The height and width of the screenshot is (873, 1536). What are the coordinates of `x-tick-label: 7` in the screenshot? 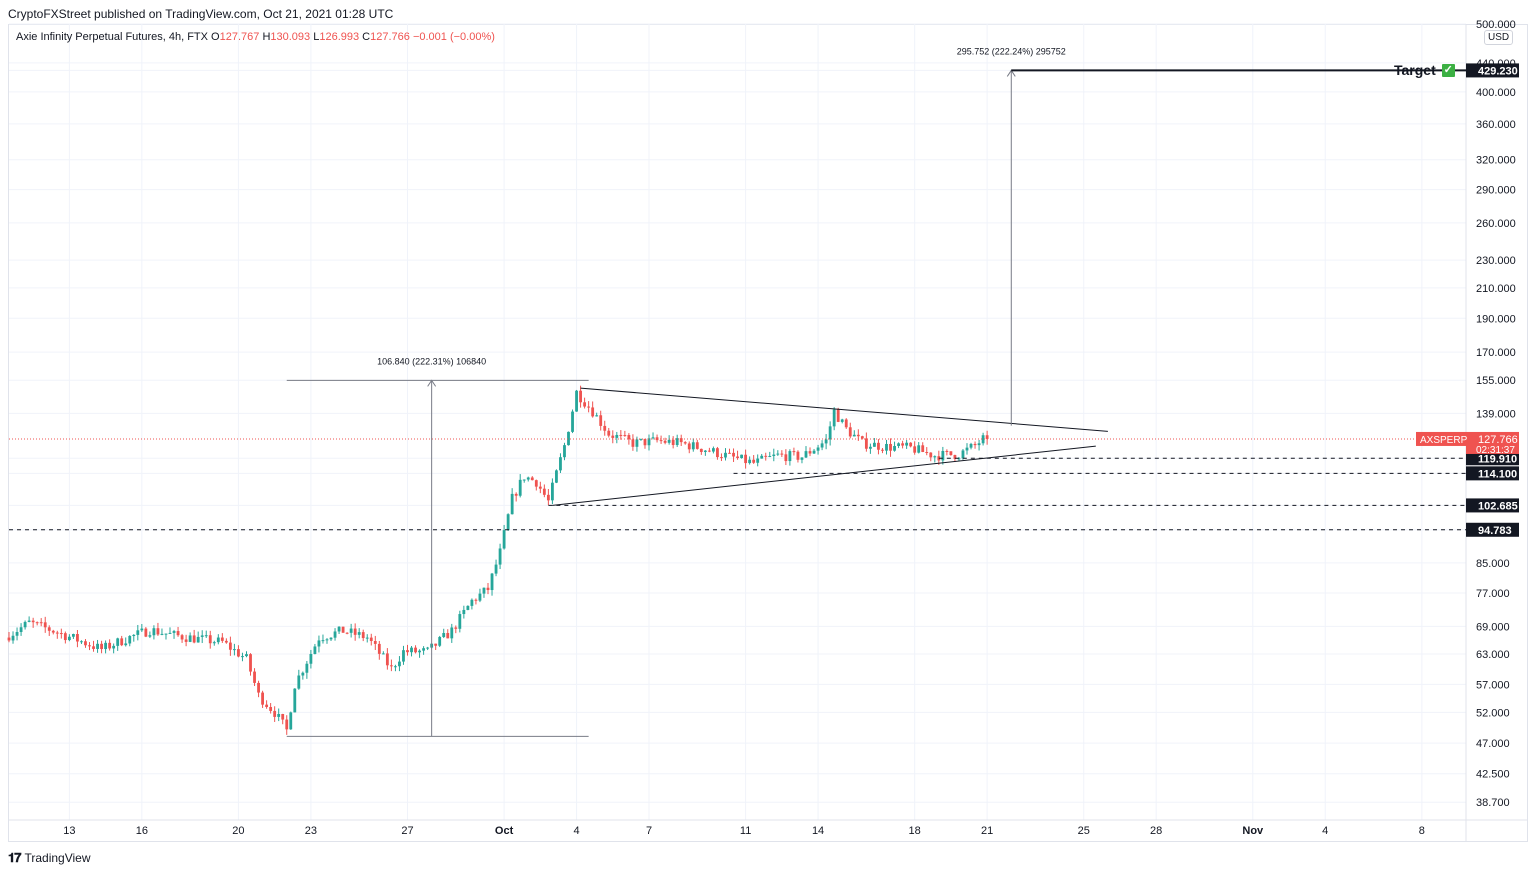 It's located at (649, 831).